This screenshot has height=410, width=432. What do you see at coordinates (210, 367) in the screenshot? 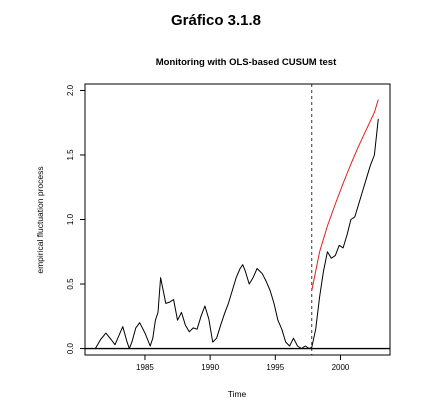
I see `x-tick-label: 1990` at bounding box center [210, 367].